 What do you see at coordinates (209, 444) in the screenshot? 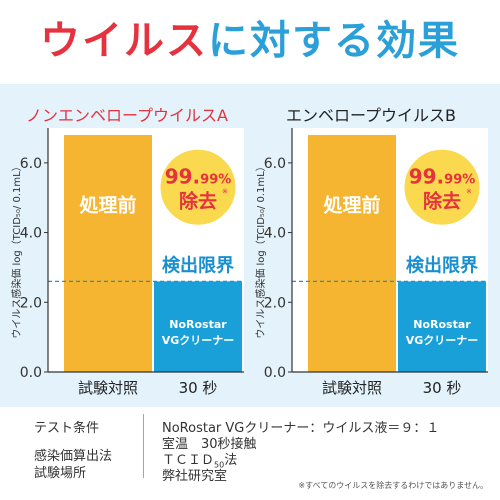
I see `condition-value-contact: 室温 30秒接触` at bounding box center [209, 444].